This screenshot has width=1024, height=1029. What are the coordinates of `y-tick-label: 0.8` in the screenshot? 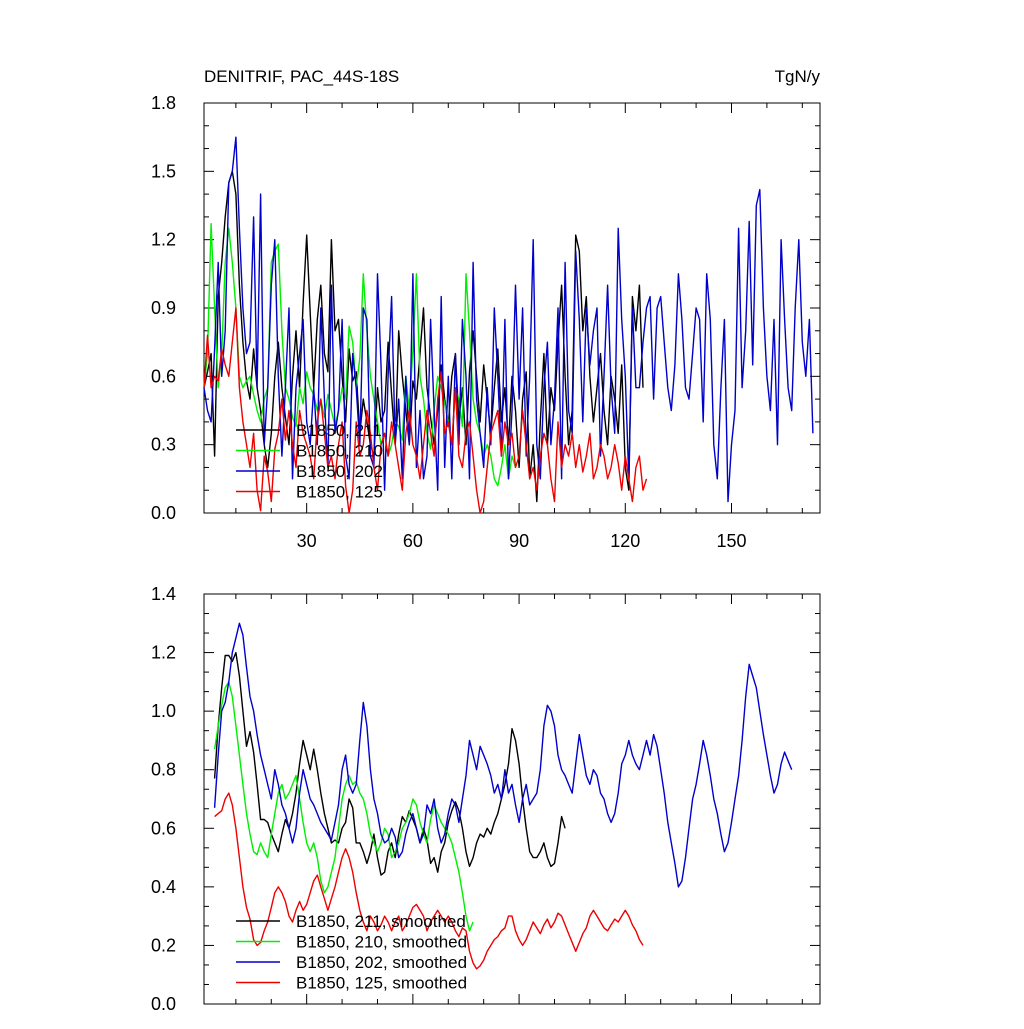 It's located at (163, 770).